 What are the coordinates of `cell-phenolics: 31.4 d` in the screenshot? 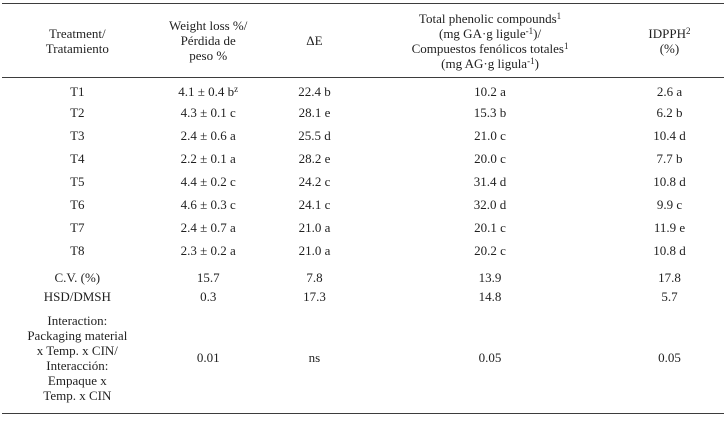 It's located at (490, 181).